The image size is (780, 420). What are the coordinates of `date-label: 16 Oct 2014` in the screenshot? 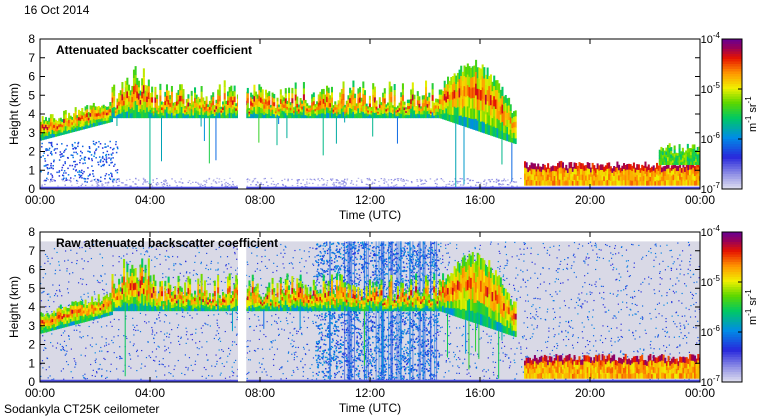 It's located at (57, 10).